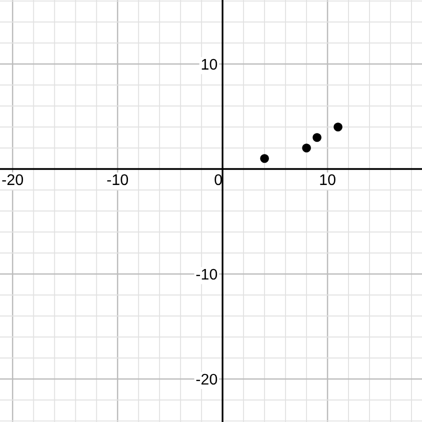 The height and width of the screenshot is (422, 422). What do you see at coordinates (117, 180) in the screenshot?
I see `x-tick-label: -10` at bounding box center [117, 180].